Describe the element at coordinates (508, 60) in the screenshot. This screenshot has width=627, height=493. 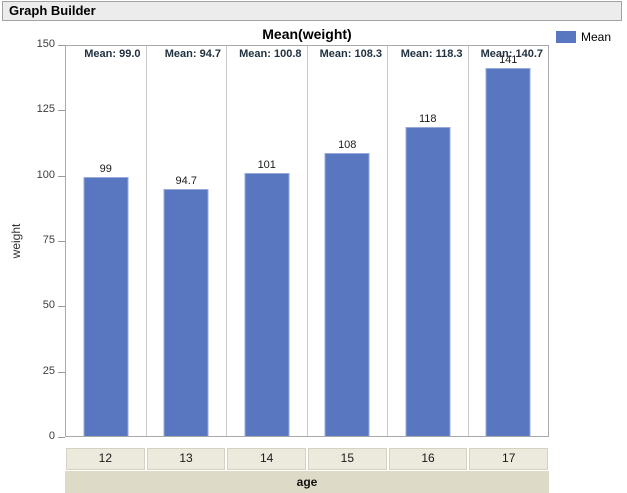
I see `bar-value-label: 141` at that location.